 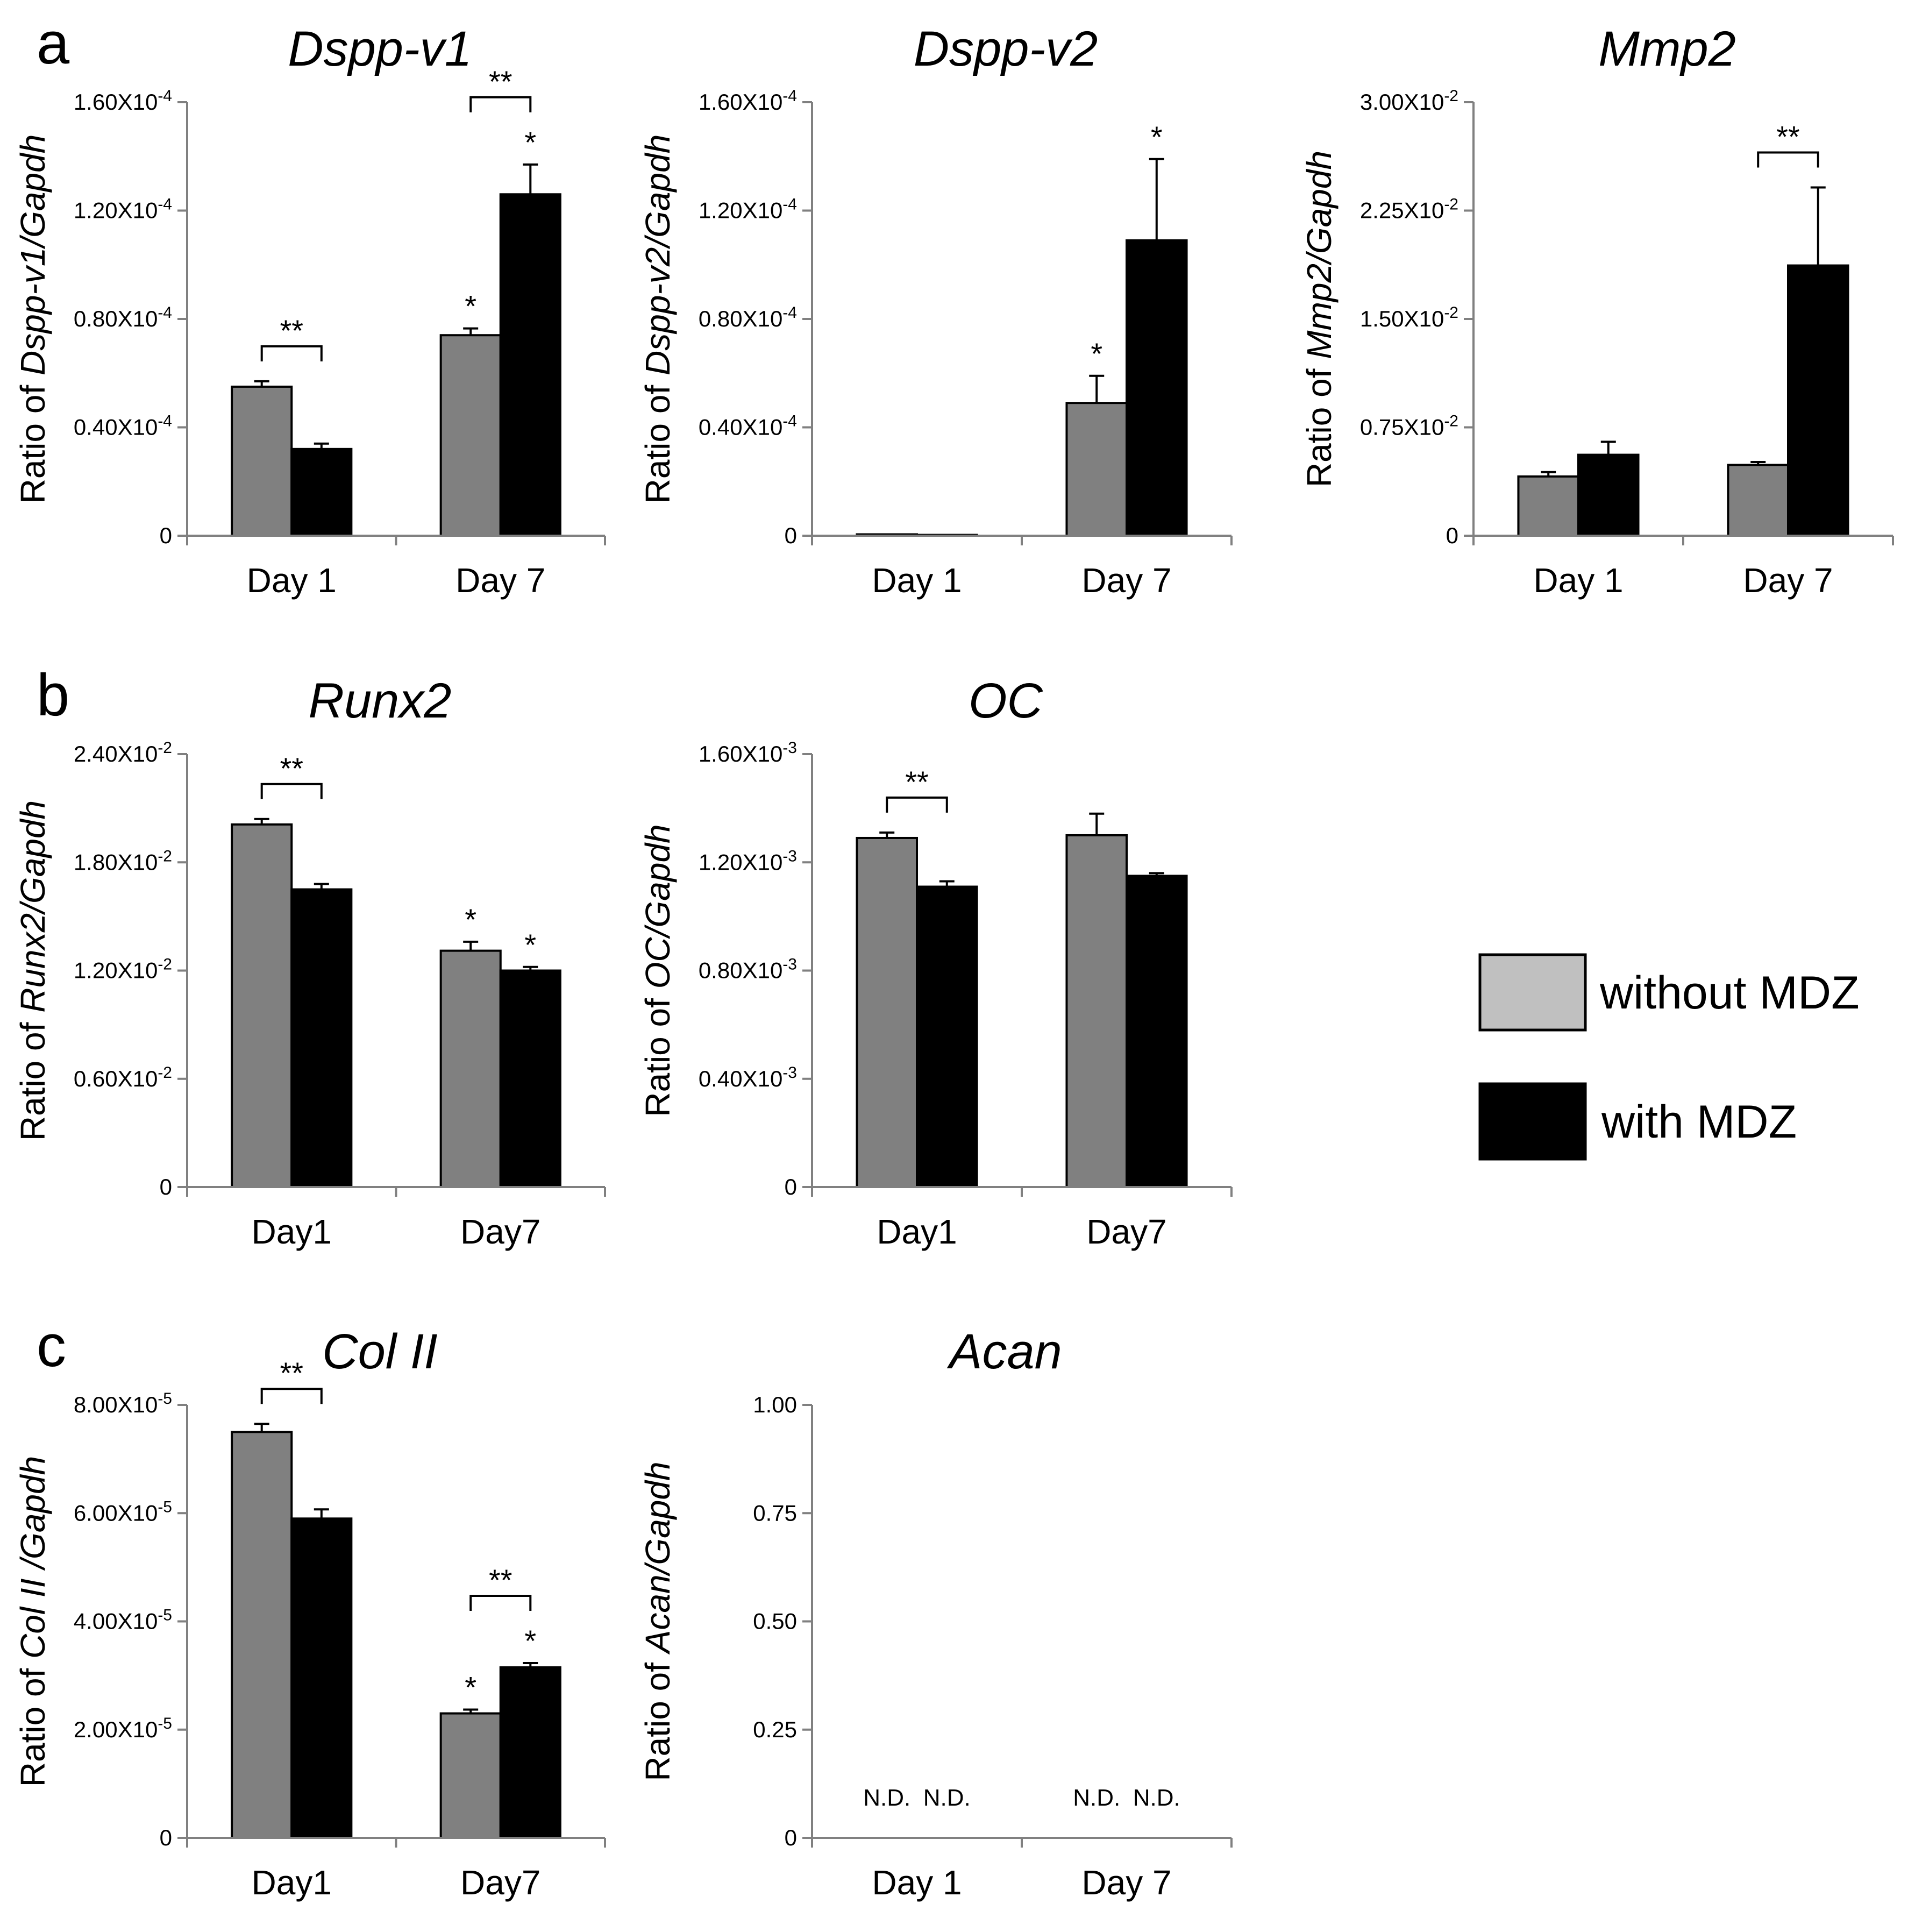 I want to click on y-tick-label: 2.25X10-2, so click(x=1409, y=209).